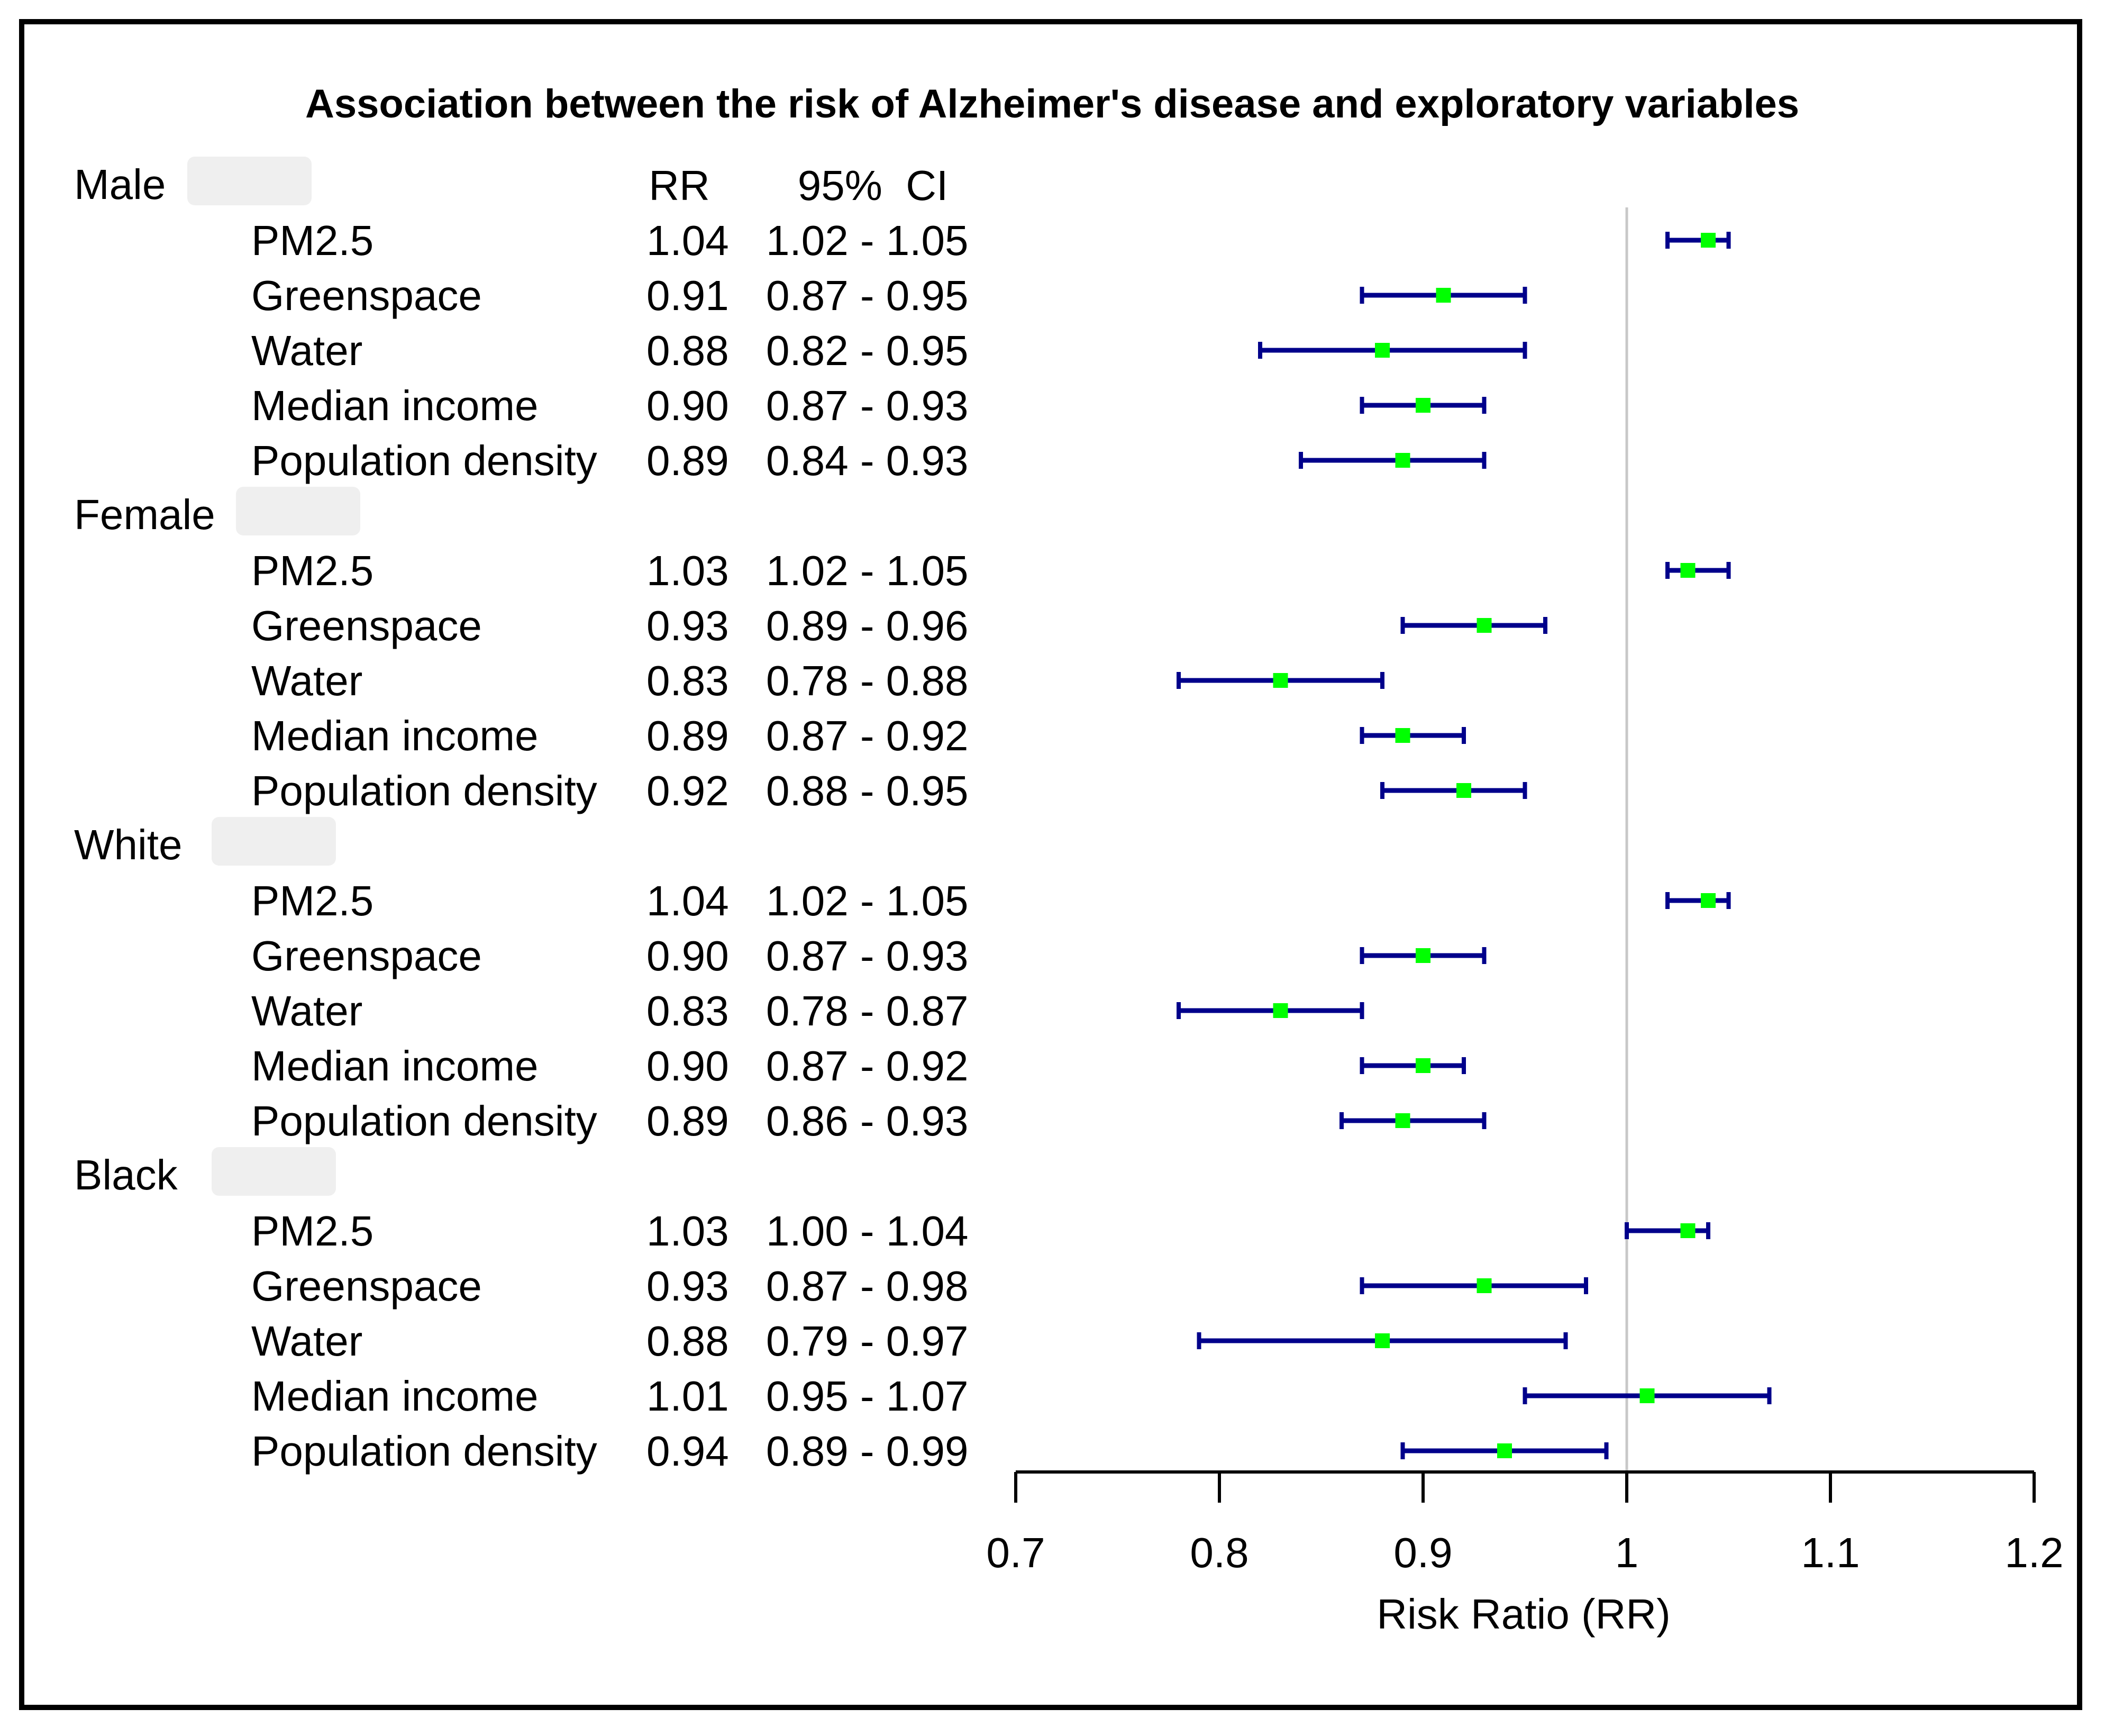  What do you see at coordinates (867, 1011) in the screenshot?
I see `ci-value: 0.78 - 0.87` at bounding box center [867, 1011].